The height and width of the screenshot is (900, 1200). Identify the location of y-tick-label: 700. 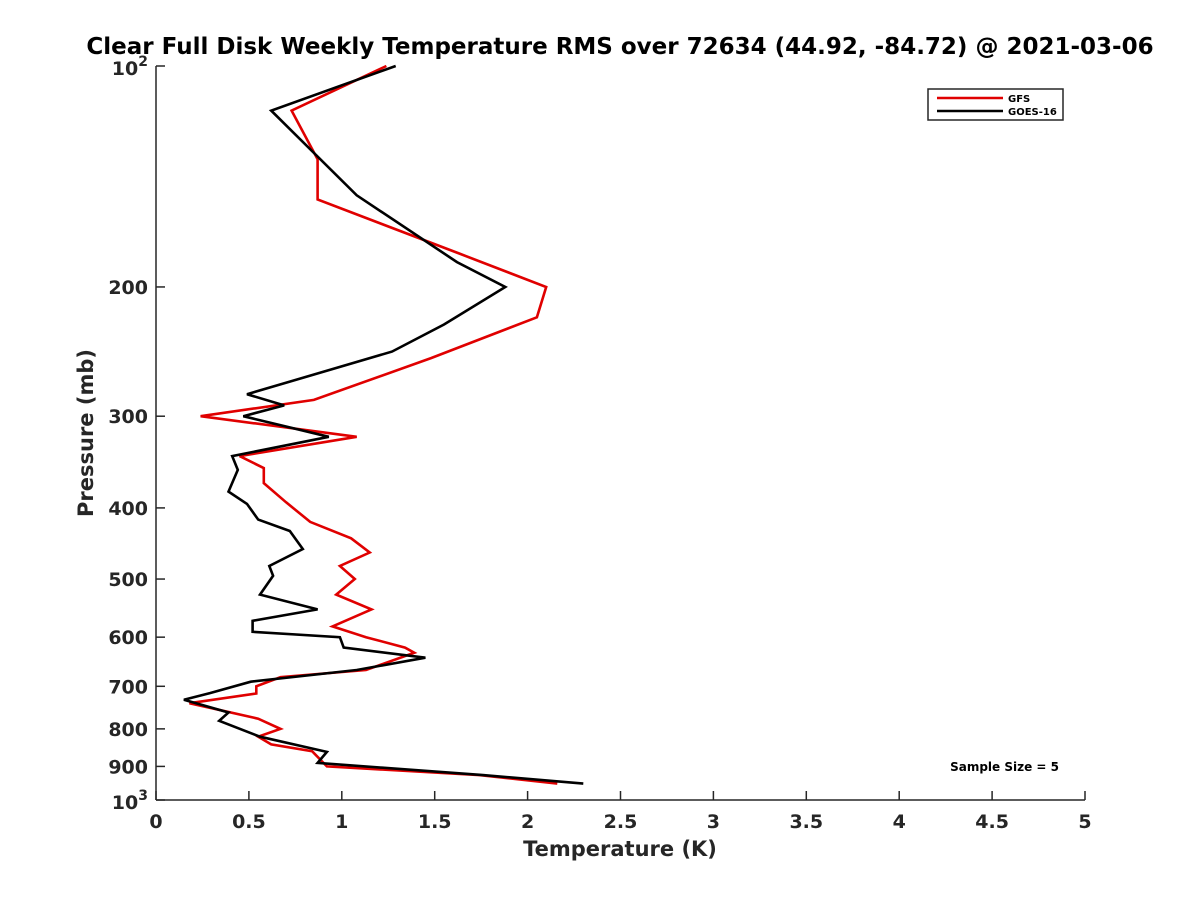
(128, 687).